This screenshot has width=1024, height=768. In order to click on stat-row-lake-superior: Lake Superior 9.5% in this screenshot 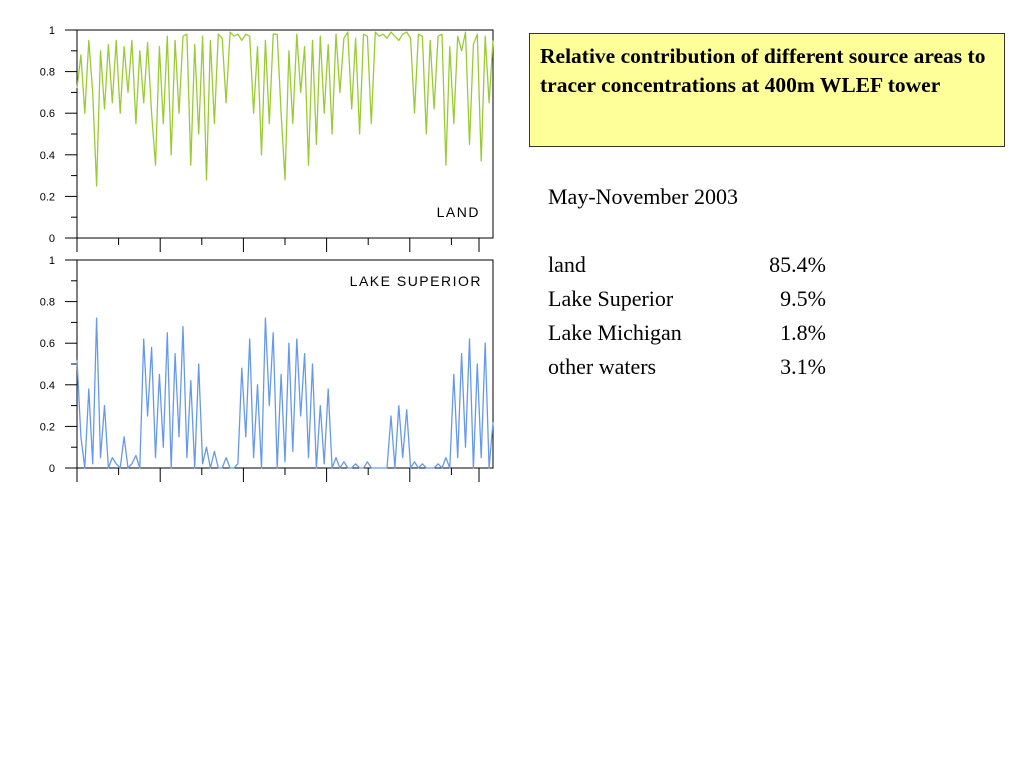, I will do `click(698, 303)`.